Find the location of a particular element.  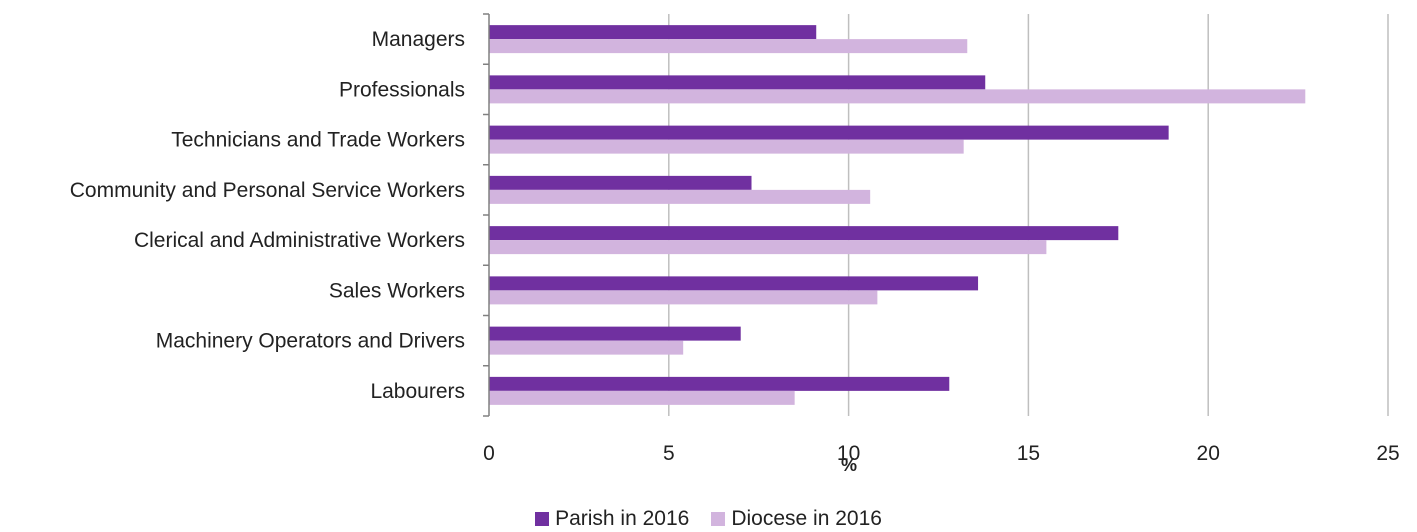

y-category-label: Community and Personal Service Workers is located at coordinates (267, 190).